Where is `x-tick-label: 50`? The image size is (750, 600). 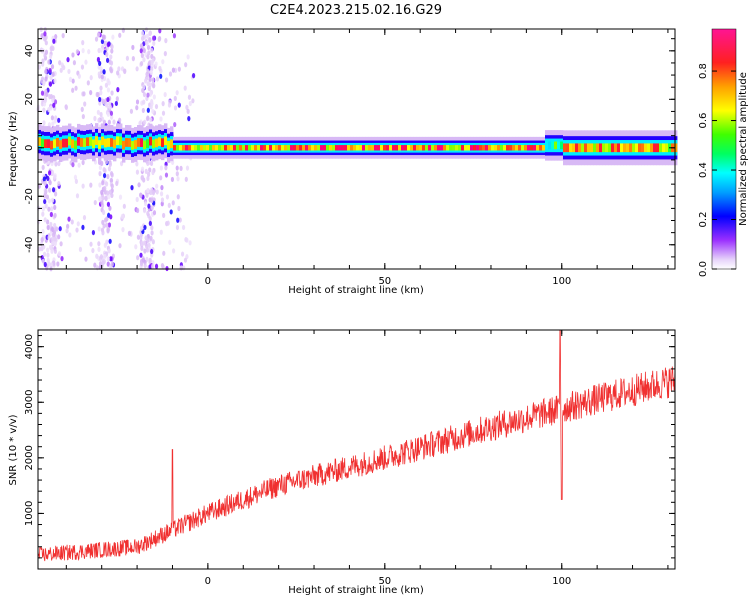 x-tick-label: 50 is located at coordinates (384, 281).